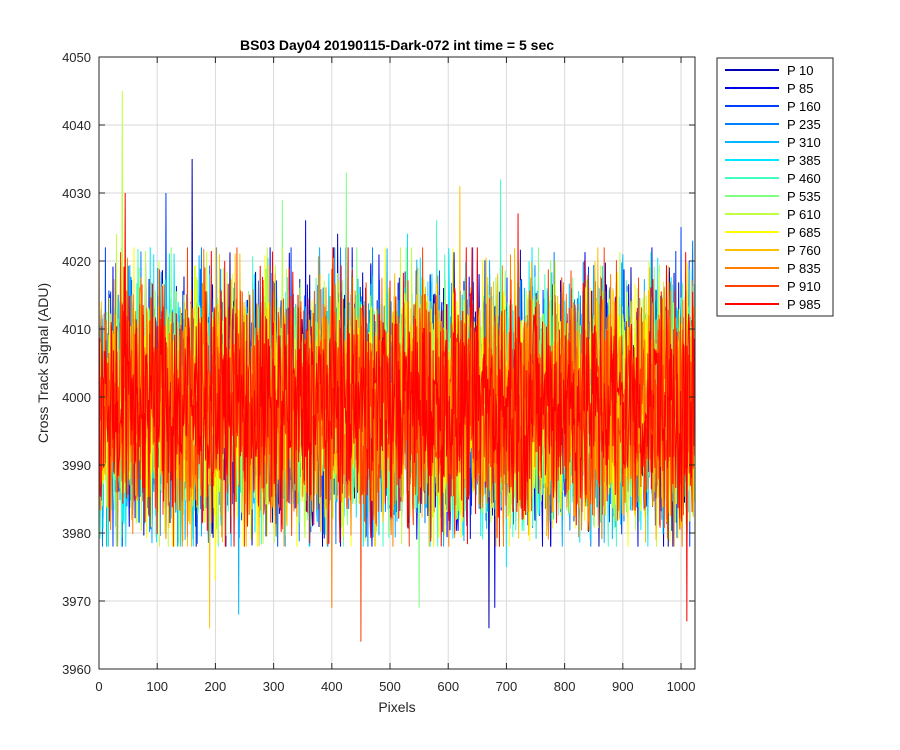 Image resolution: width=900 pixels, height=750 pixels. Describe the element at coordinates (804, 196) in the screenshot. I see `legend-label: P 535` at that location.